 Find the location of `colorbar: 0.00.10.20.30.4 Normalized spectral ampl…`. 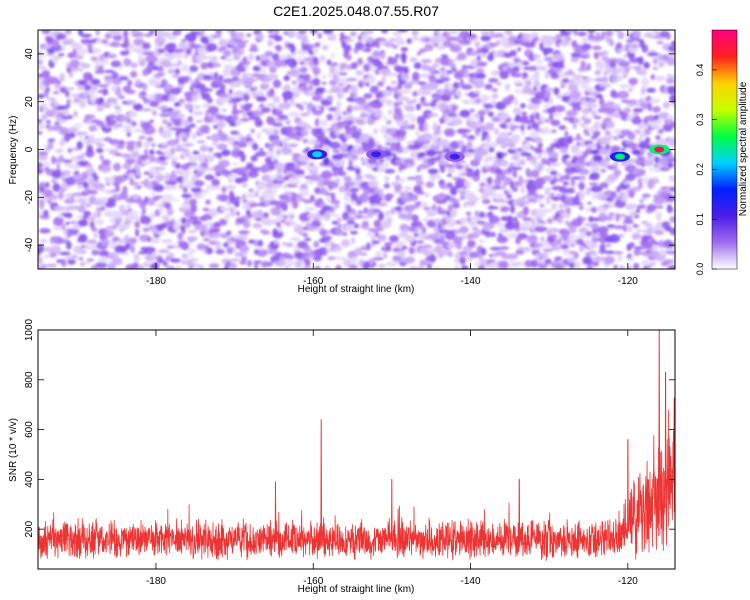

colorbar: 0.00.10.20.30.4 Normalized spectral ampl… is located at coordinates (722, 152).